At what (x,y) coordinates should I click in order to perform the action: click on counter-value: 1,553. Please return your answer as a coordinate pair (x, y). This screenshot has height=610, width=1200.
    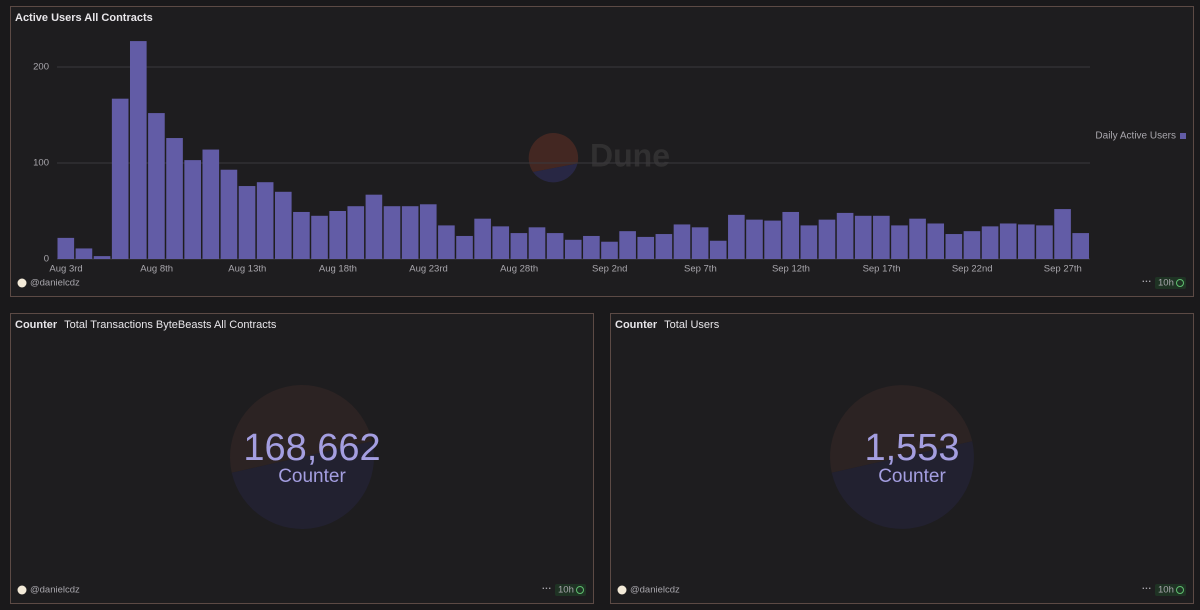
    Looking at the image, I should click on (911, 448).